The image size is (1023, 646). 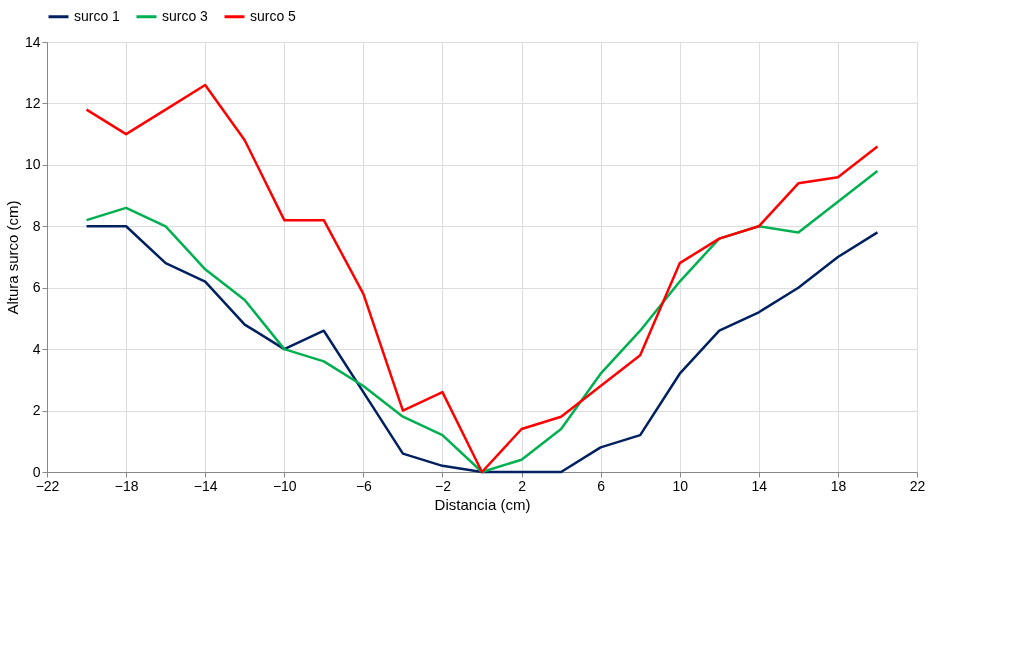 What do you see at coordinates (36, 348) in the screenshot?
I see `y-tick-label: 4` at bounding box center [36, 348].